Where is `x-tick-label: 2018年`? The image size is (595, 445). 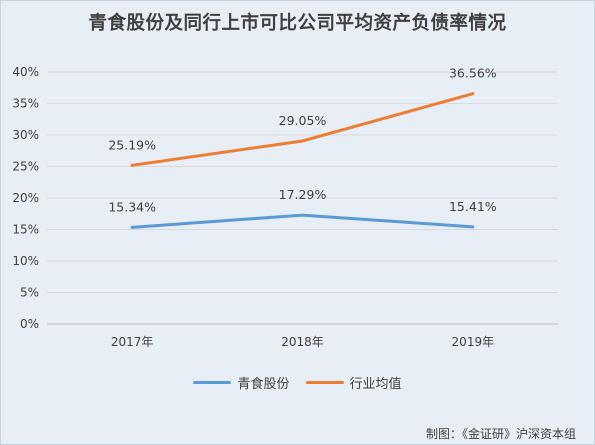 x-tick-label: 2018年 is located at coordinates (302, 342).